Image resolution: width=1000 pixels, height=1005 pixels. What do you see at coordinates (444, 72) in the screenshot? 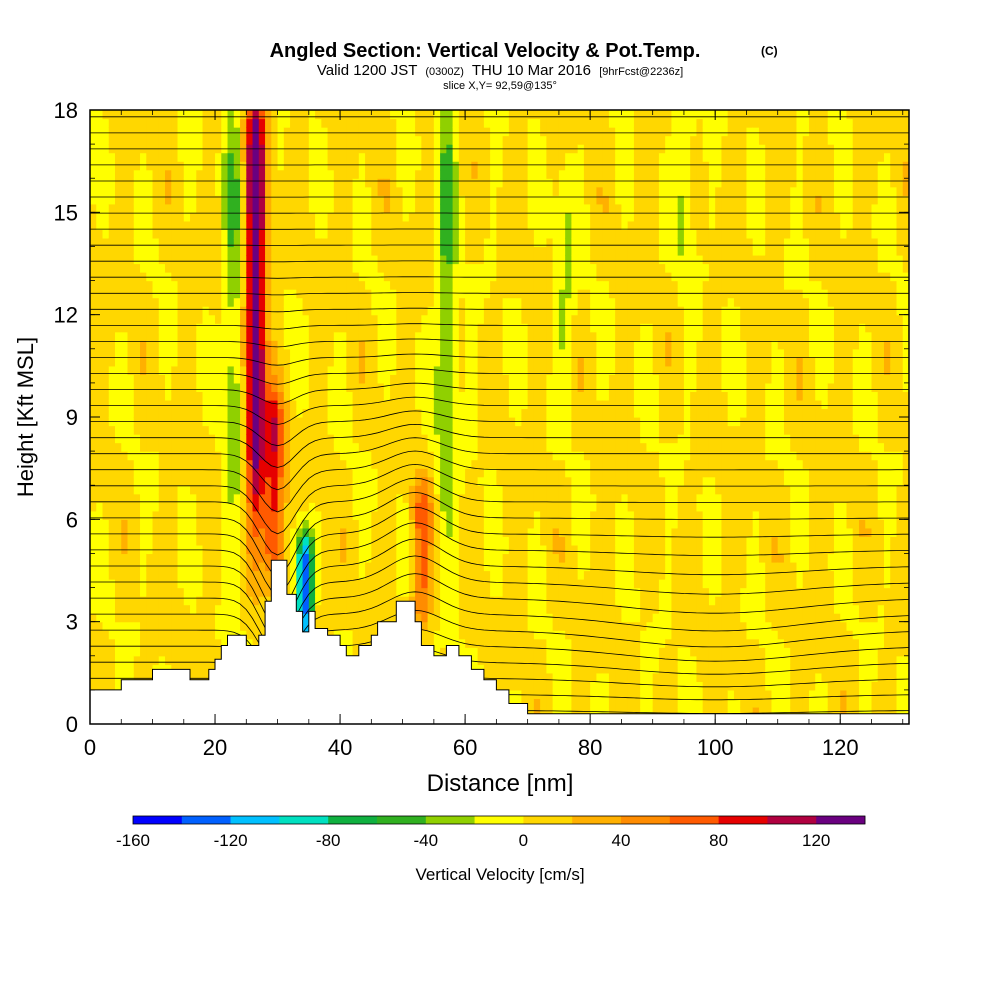
I see `subtitle-utc: (0300Z)` at bounding box center [444, 72].